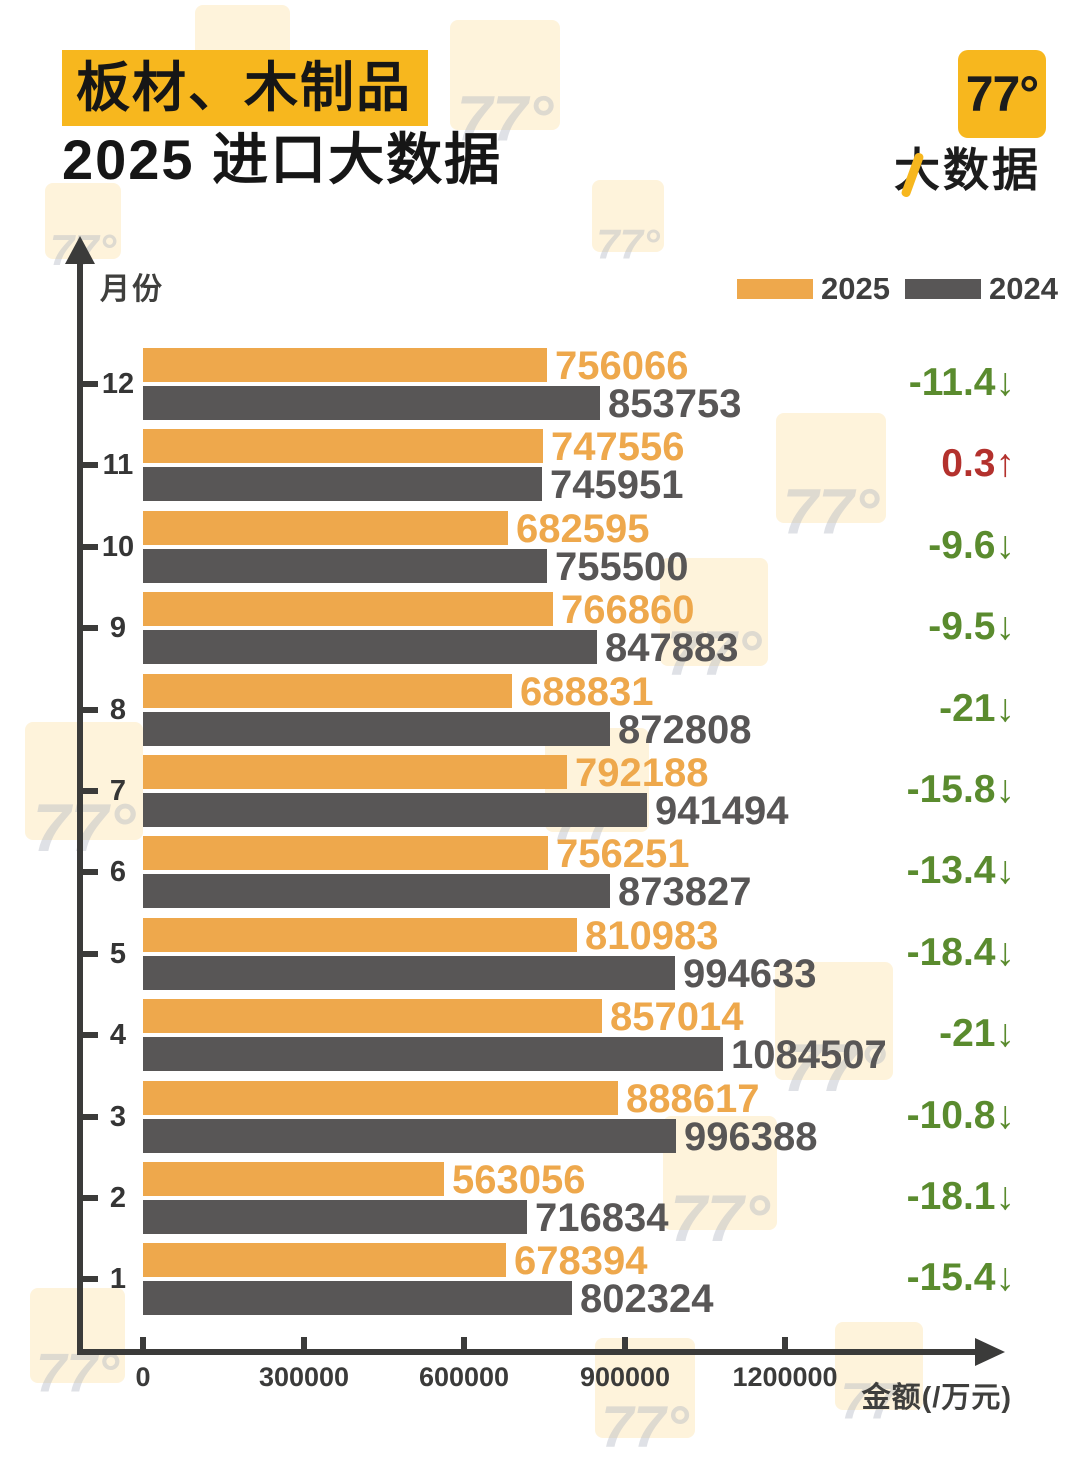 This screenshot has height=1460, width=1080. What do you see at coordinates (628, 222) in the screenshot?
I see `watermark-77-icon: 77°` at bounding box center [628, 222].